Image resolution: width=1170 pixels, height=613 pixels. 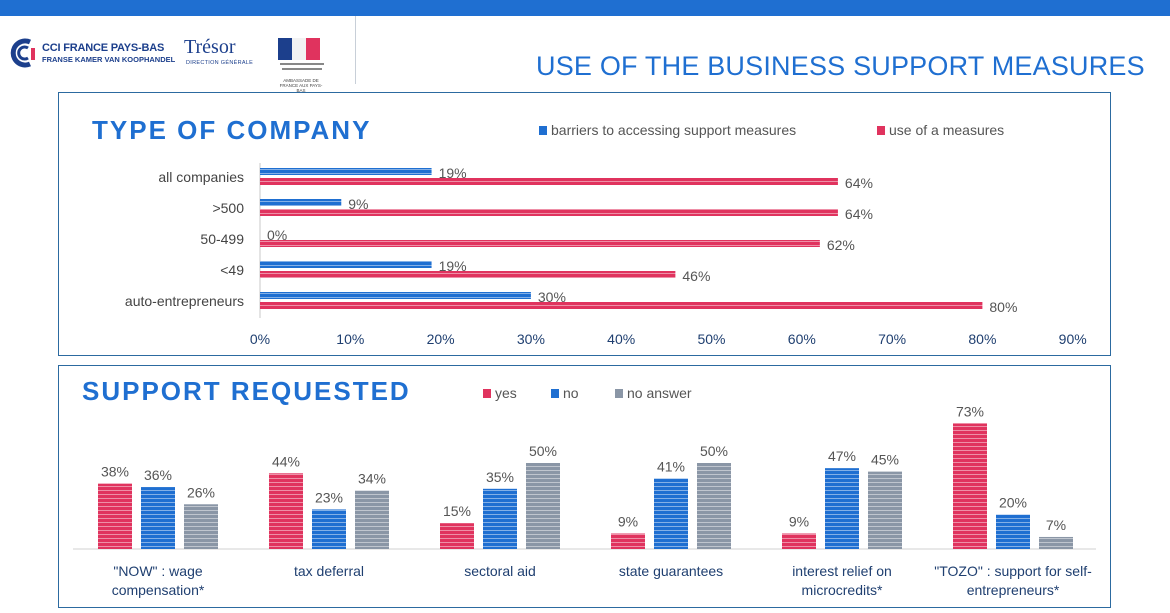 I want to click on category-label: <49, so click(x=232, y=270).